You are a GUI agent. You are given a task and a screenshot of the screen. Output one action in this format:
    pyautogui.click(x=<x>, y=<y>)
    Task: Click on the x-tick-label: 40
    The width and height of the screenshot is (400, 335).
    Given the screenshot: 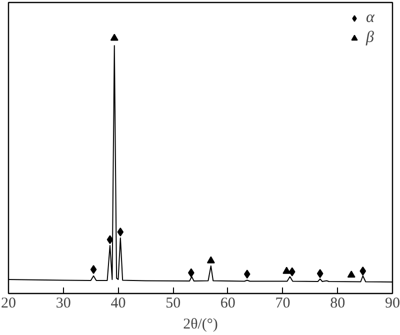 What is the action you would take?
    pyautogui.click(x=118, y=304)
    